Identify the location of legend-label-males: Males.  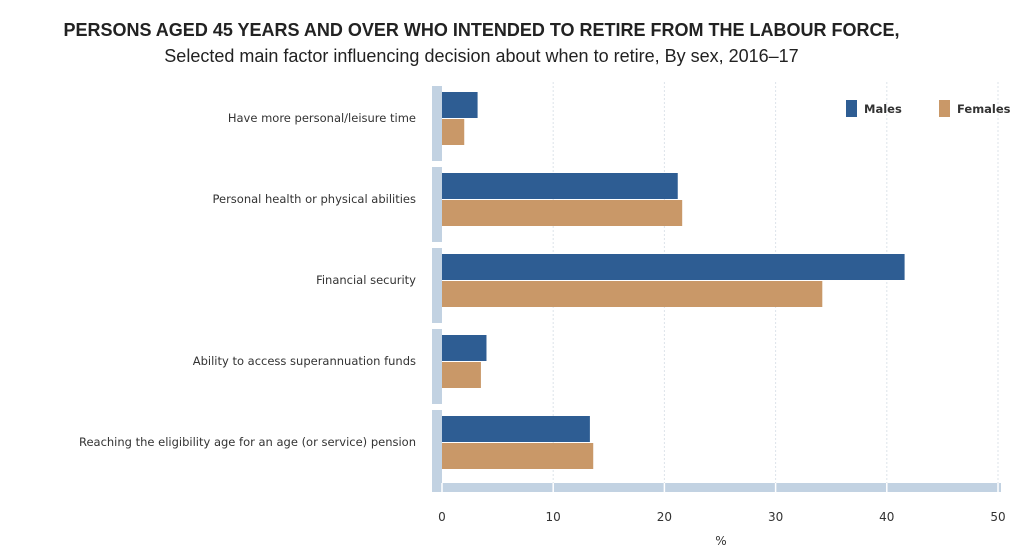
(883, 109).